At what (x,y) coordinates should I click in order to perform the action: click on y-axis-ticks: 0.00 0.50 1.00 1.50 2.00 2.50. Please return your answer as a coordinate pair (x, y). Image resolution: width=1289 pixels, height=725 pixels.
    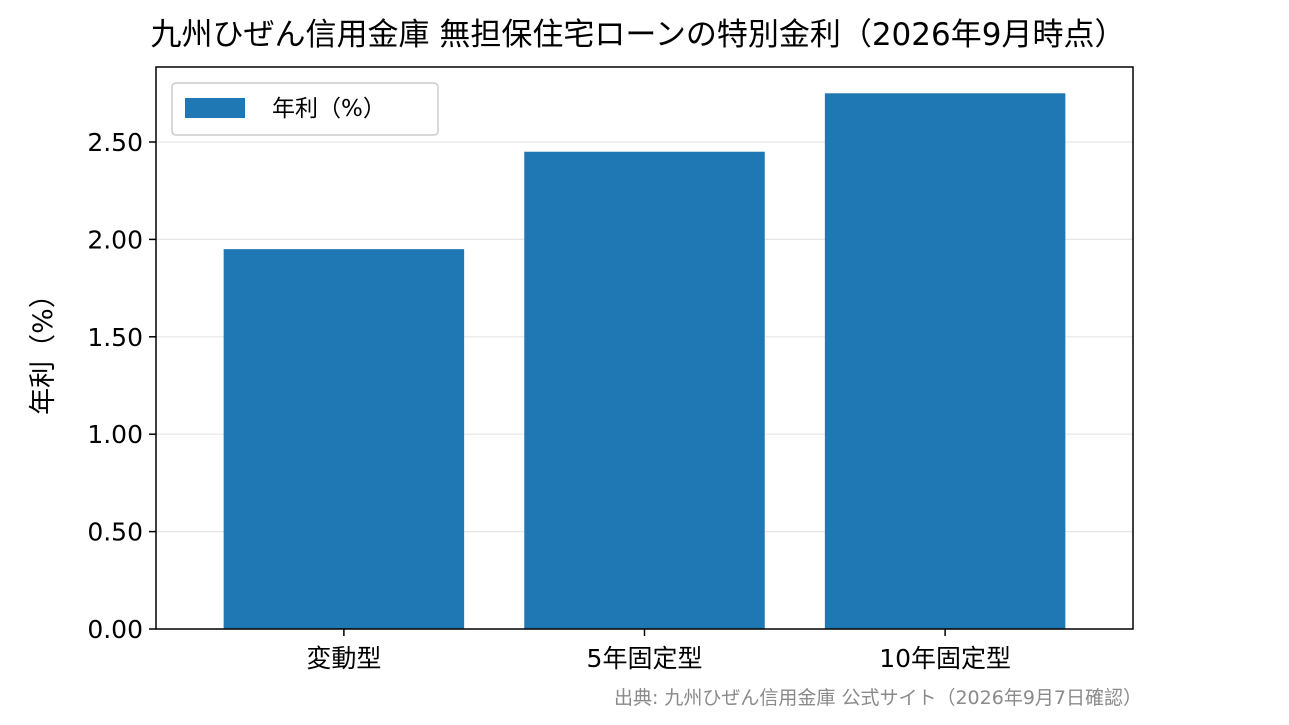
    Looking at the image, I should click on (121, 386).